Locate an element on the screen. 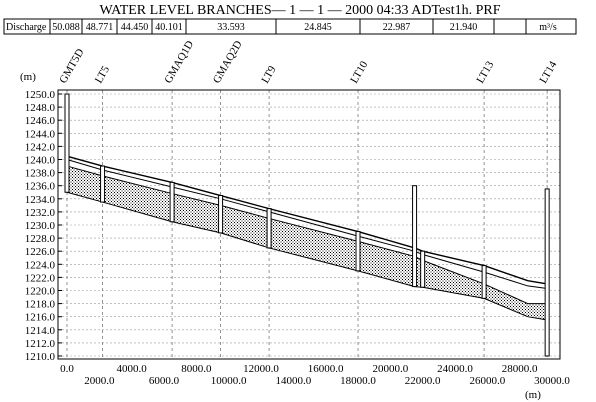 This screenshot has height=402, width=596. station-label: LT14 is located at coordinates (548, 72).